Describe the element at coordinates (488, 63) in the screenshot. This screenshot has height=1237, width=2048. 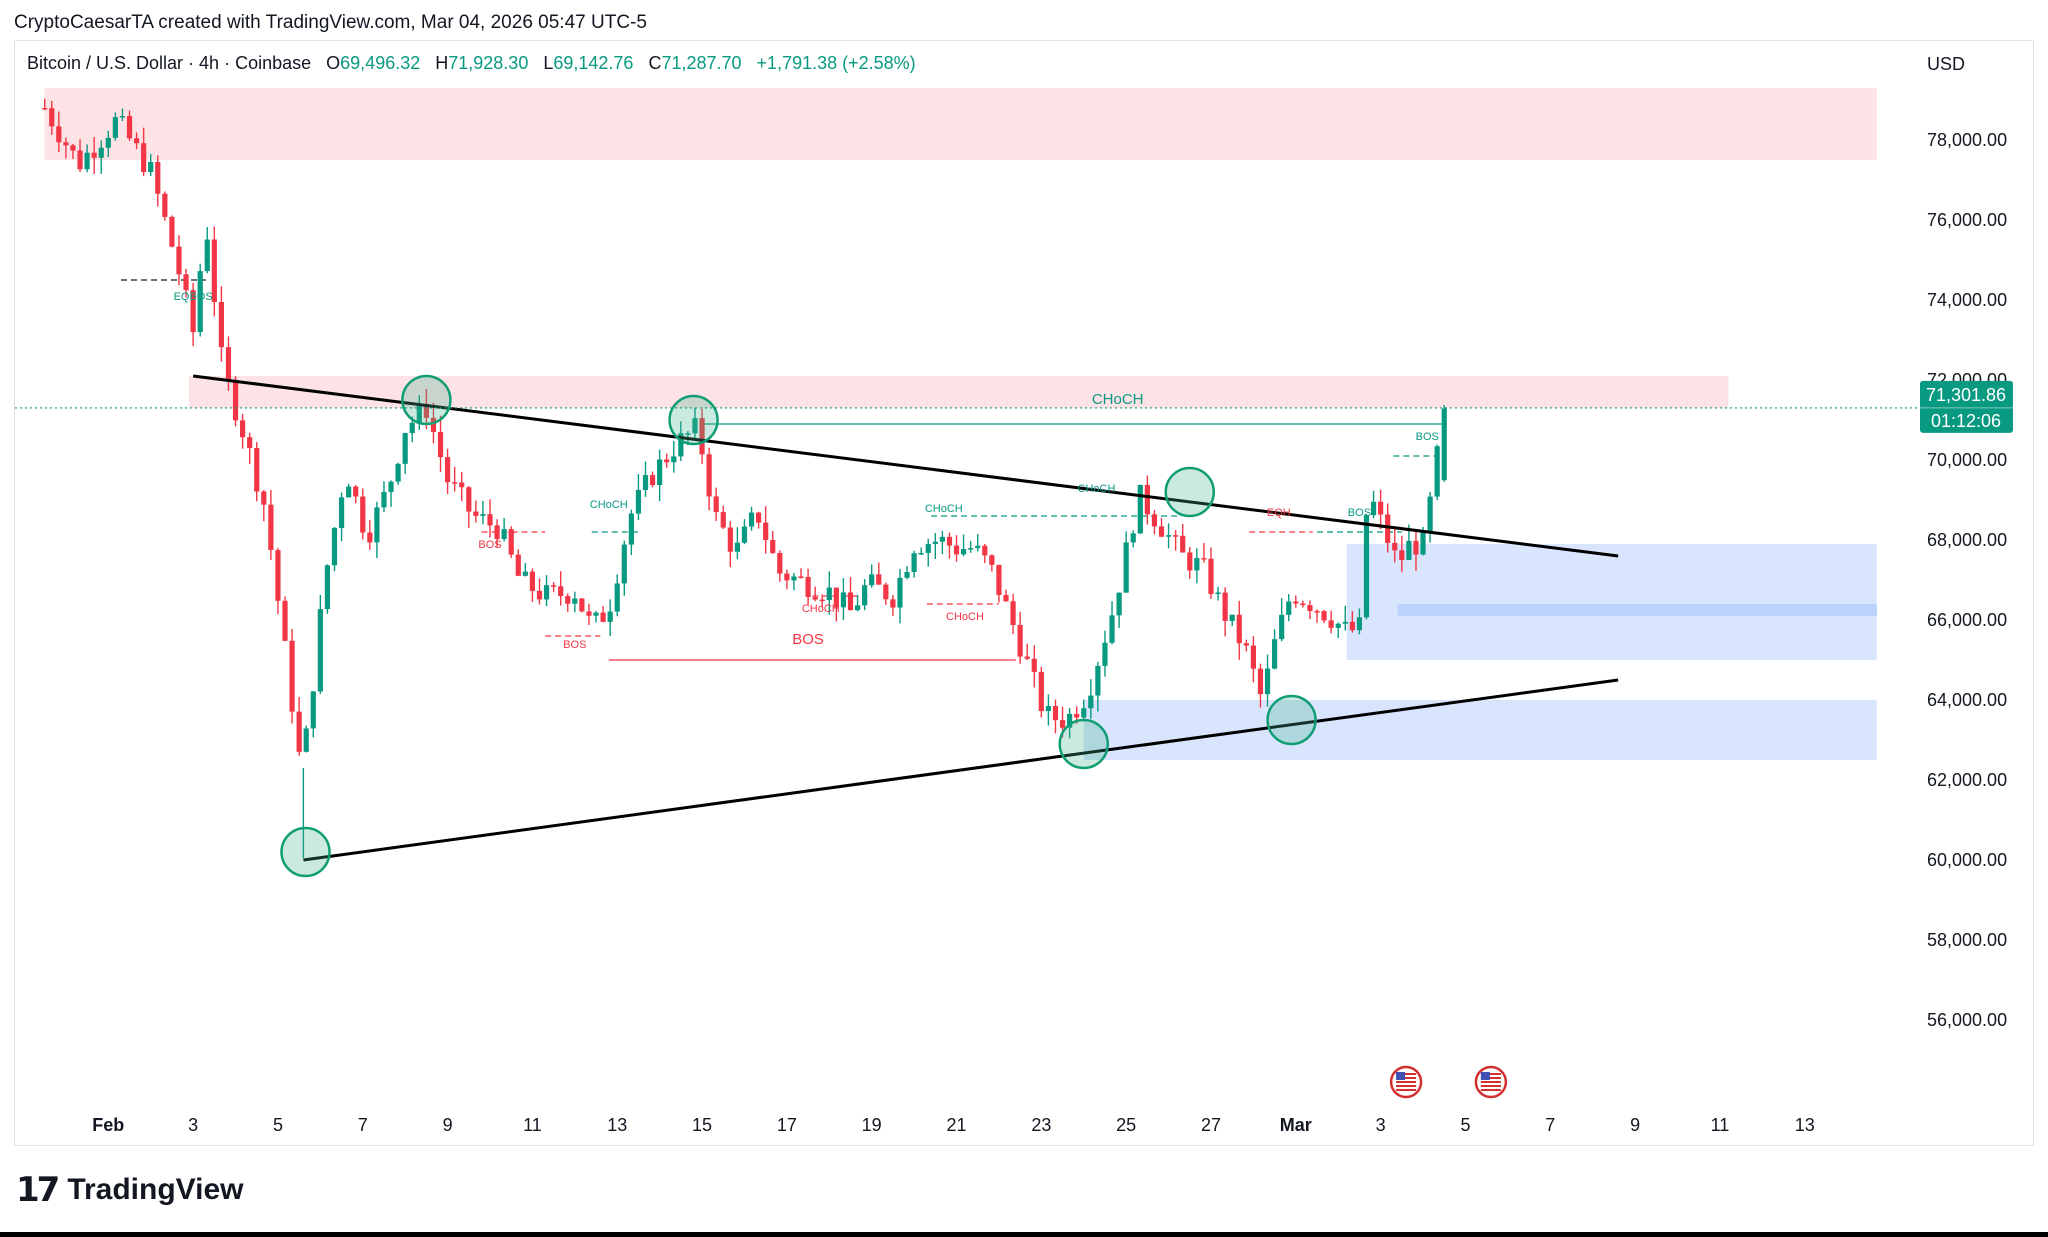
I see `high-value: 71,928.30` at that location.